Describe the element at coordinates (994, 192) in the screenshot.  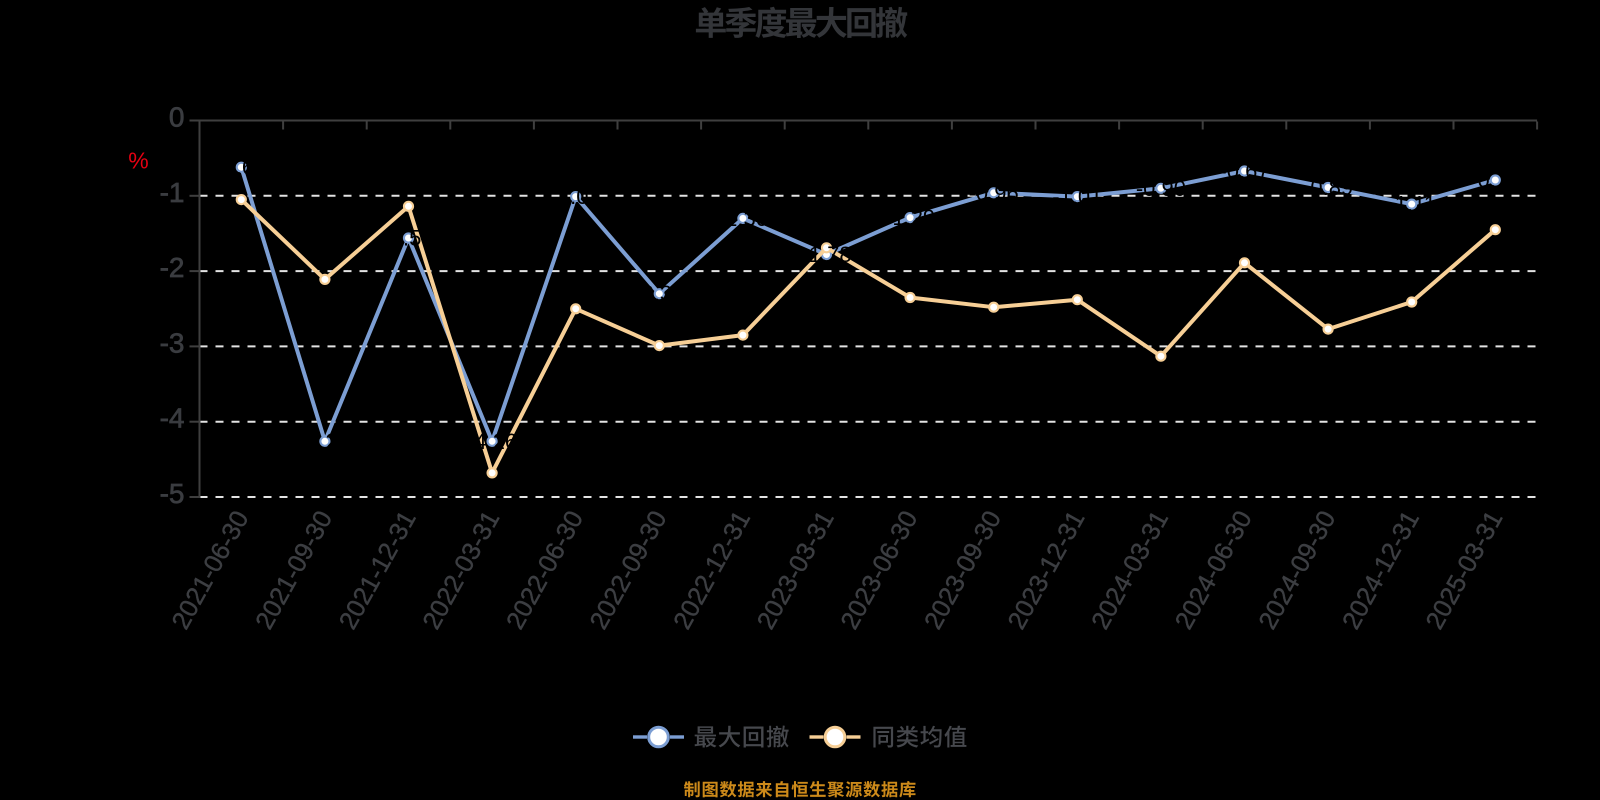
I see `svg-text: -0.96` at that location.